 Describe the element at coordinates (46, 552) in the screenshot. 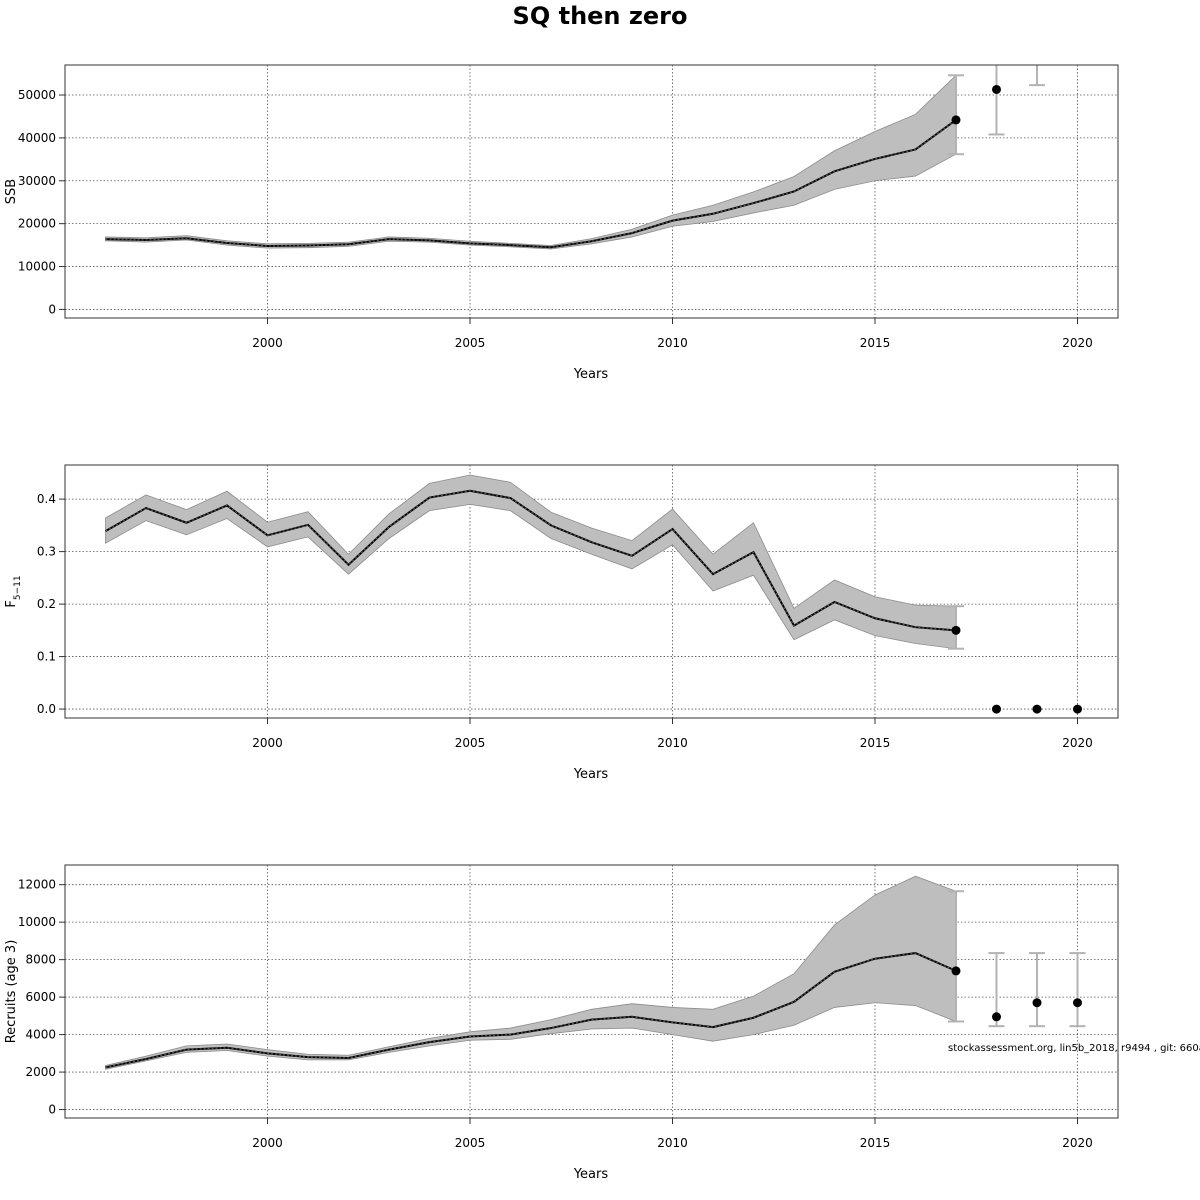

I see `y-tick-label: 0.3` at that location.